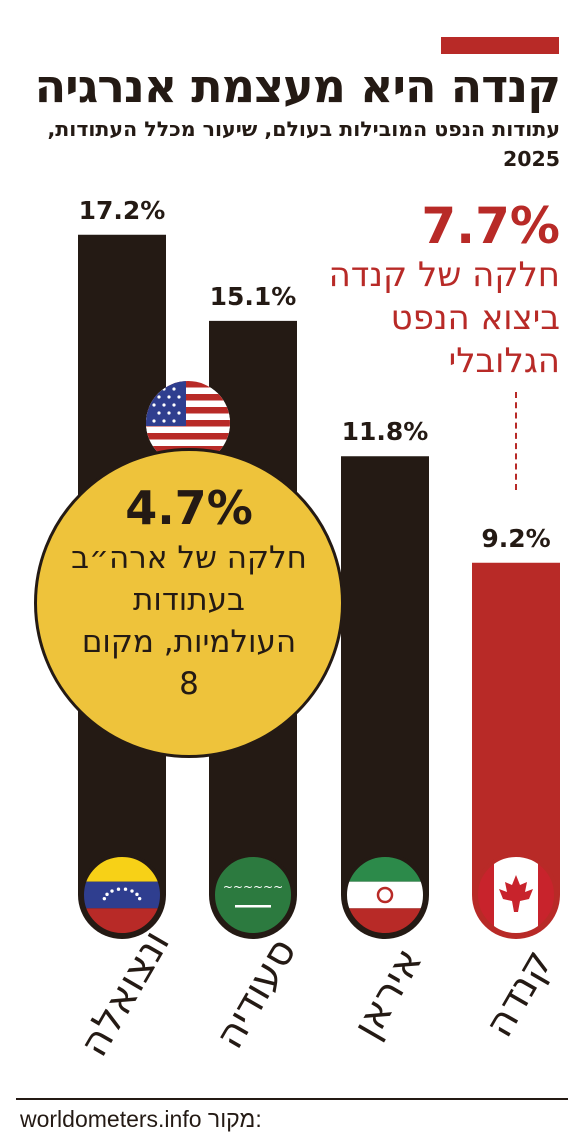  What do you see at coordinates (388, 993) in the screenshot?
I see `country-label-3: איראן` at bounding box center [388, 993].